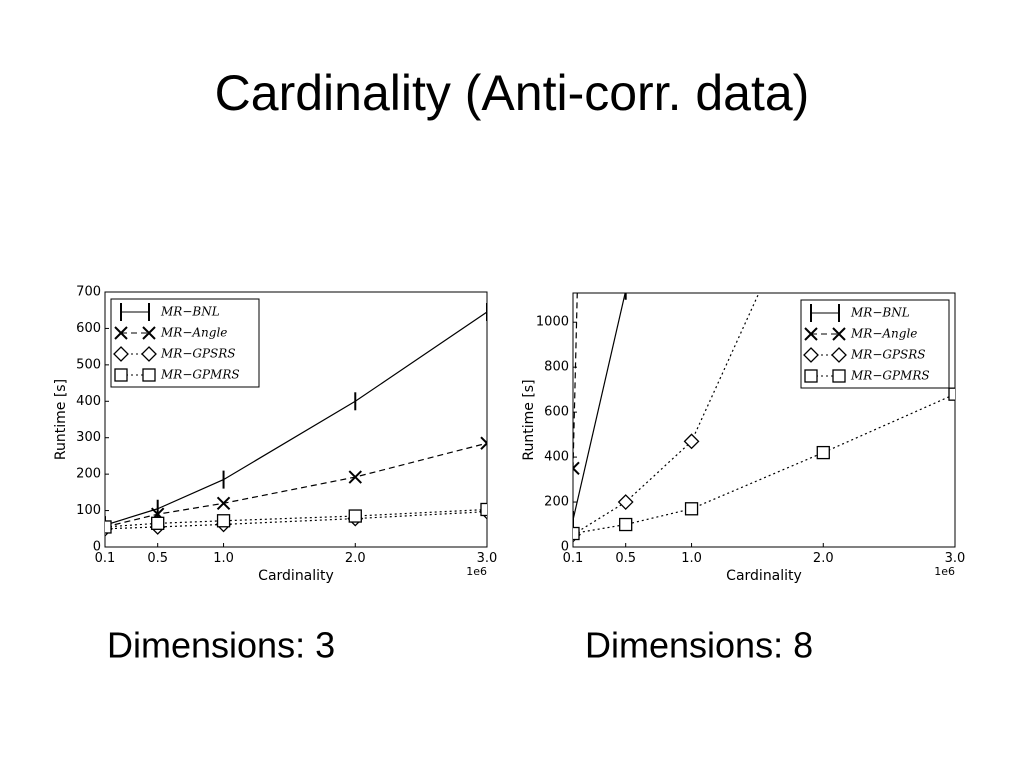  What do you see at coordinates (699, 645) in the screenshot?
I see `caption: Dimensions: 8` at bounding box center [699, 645].